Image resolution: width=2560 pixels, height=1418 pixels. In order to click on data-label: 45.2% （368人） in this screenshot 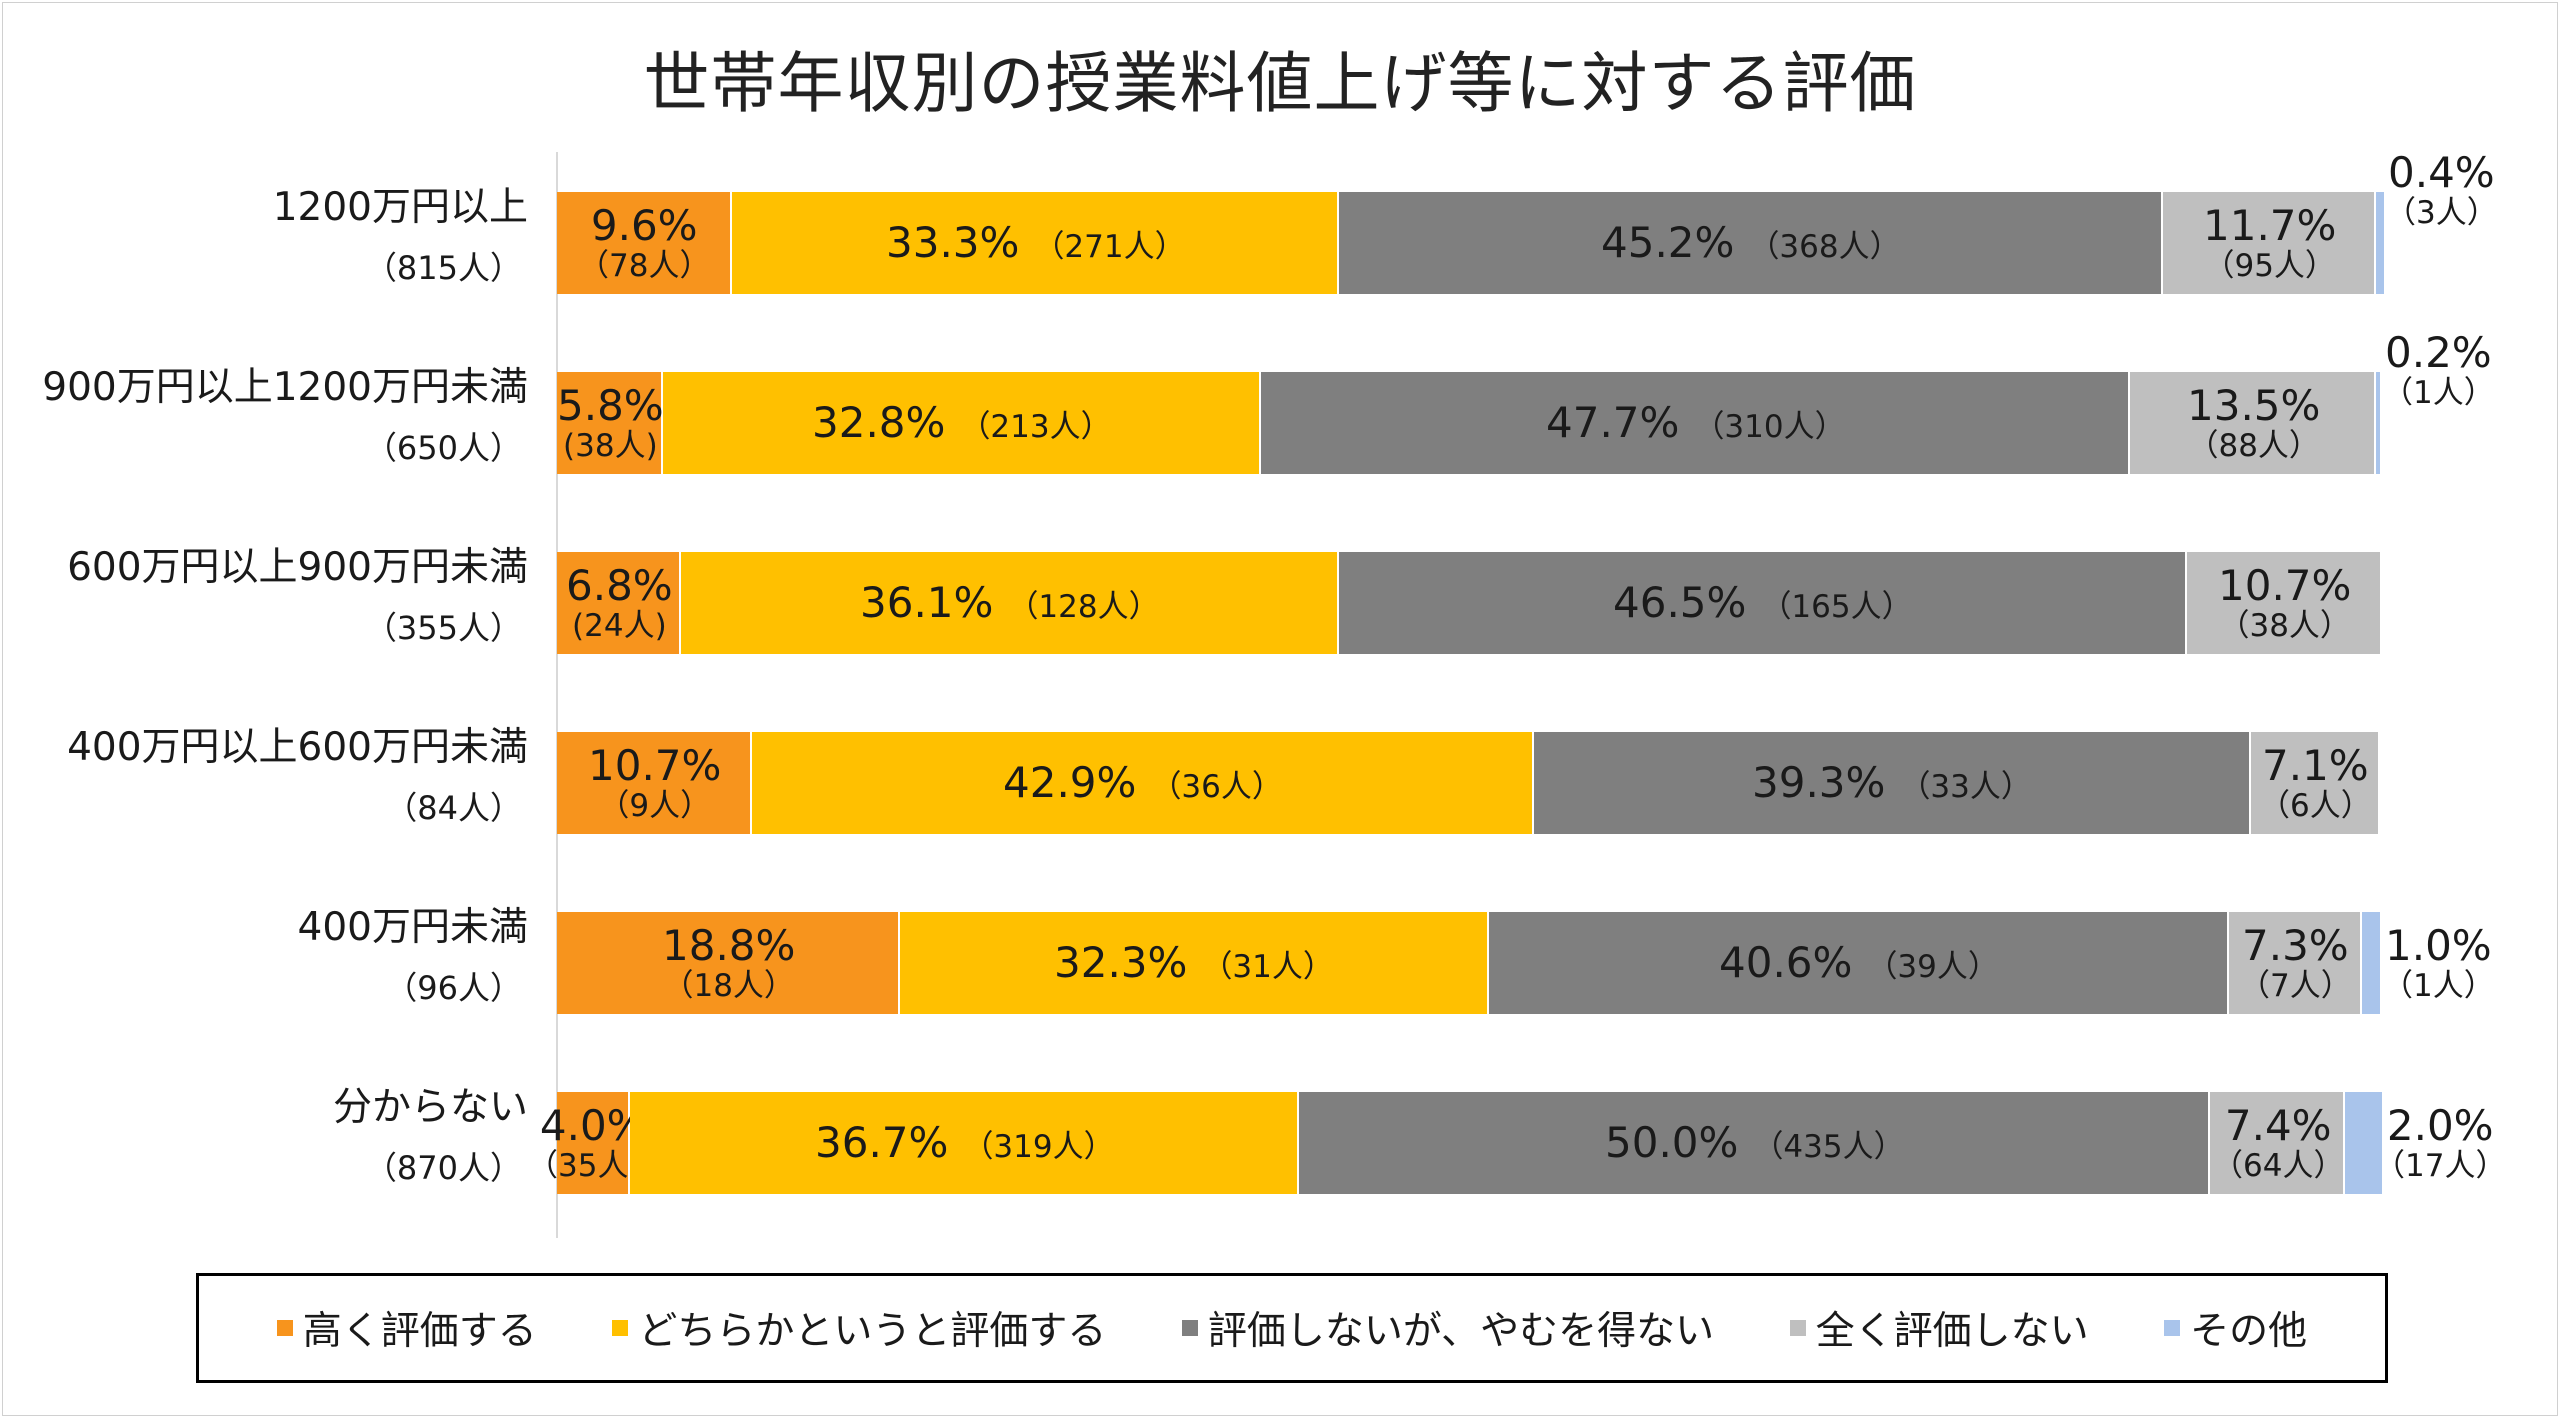, I will do `click(1751, 243)`.